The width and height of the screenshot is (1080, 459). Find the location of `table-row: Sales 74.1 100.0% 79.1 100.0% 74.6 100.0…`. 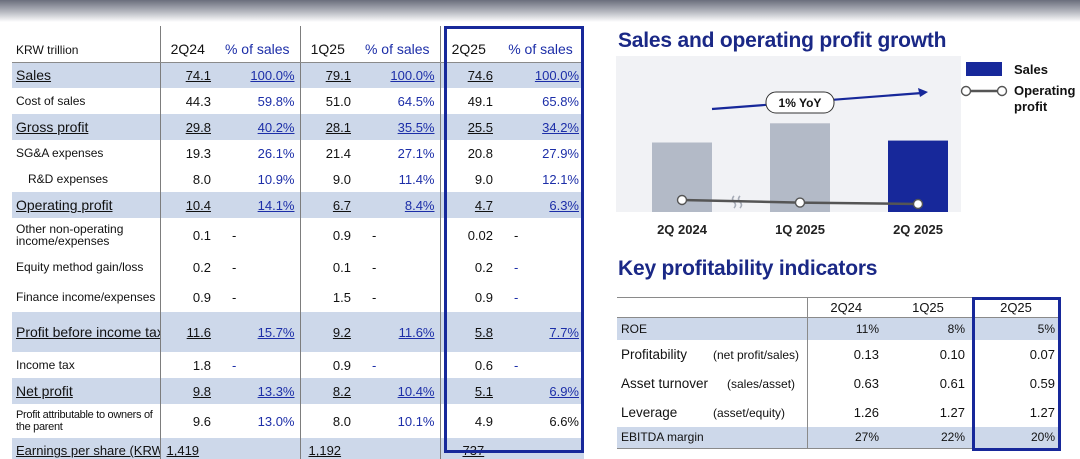

table-row: Sales 74.1 100.0% 79.1 100.0% 74.6 100.0… is located at coordinates (298, 75).